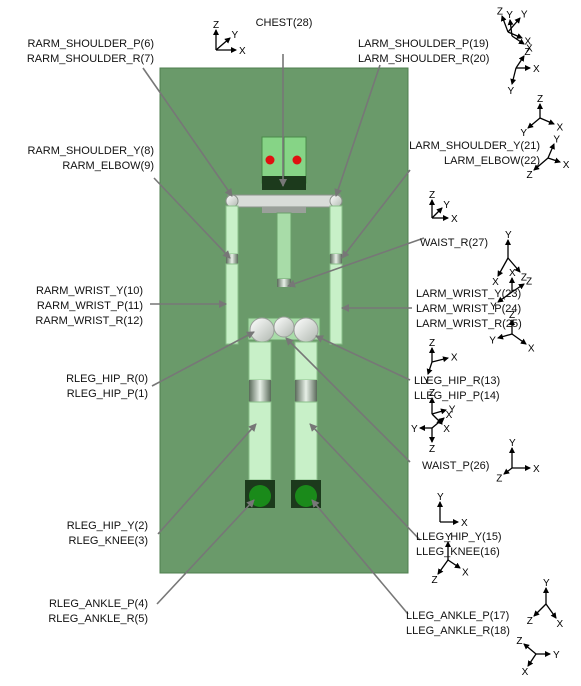 The height and width of the screenshot is (686, 581). Describe the element at coordinates (107, 386) in the screenshot. I see `label-rleg-hip: RLEG_HIP_R(0) RLEG_HIP_P(1)` at that location.